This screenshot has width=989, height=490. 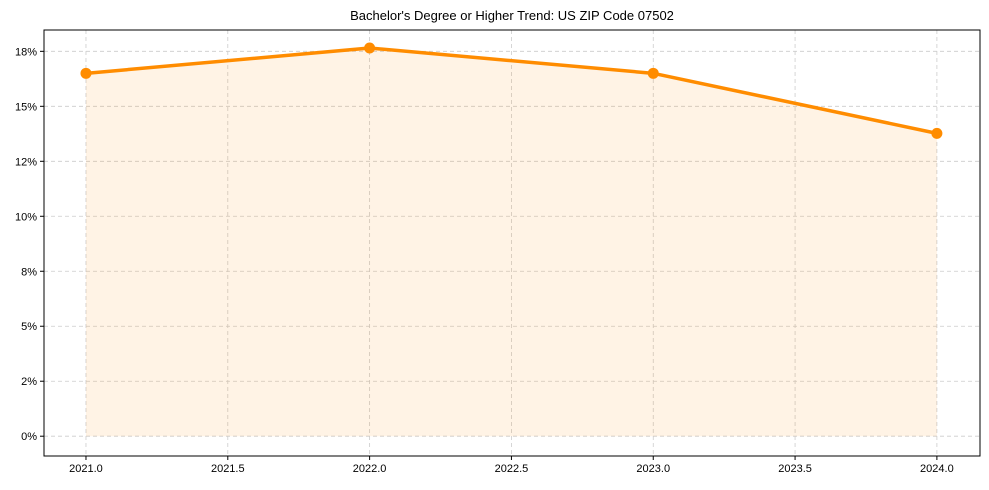 What do you see at coordinates (937, 469) in the screenshot?
I see `x-tick-label: 2024.0` at bounding box center [937, 469].